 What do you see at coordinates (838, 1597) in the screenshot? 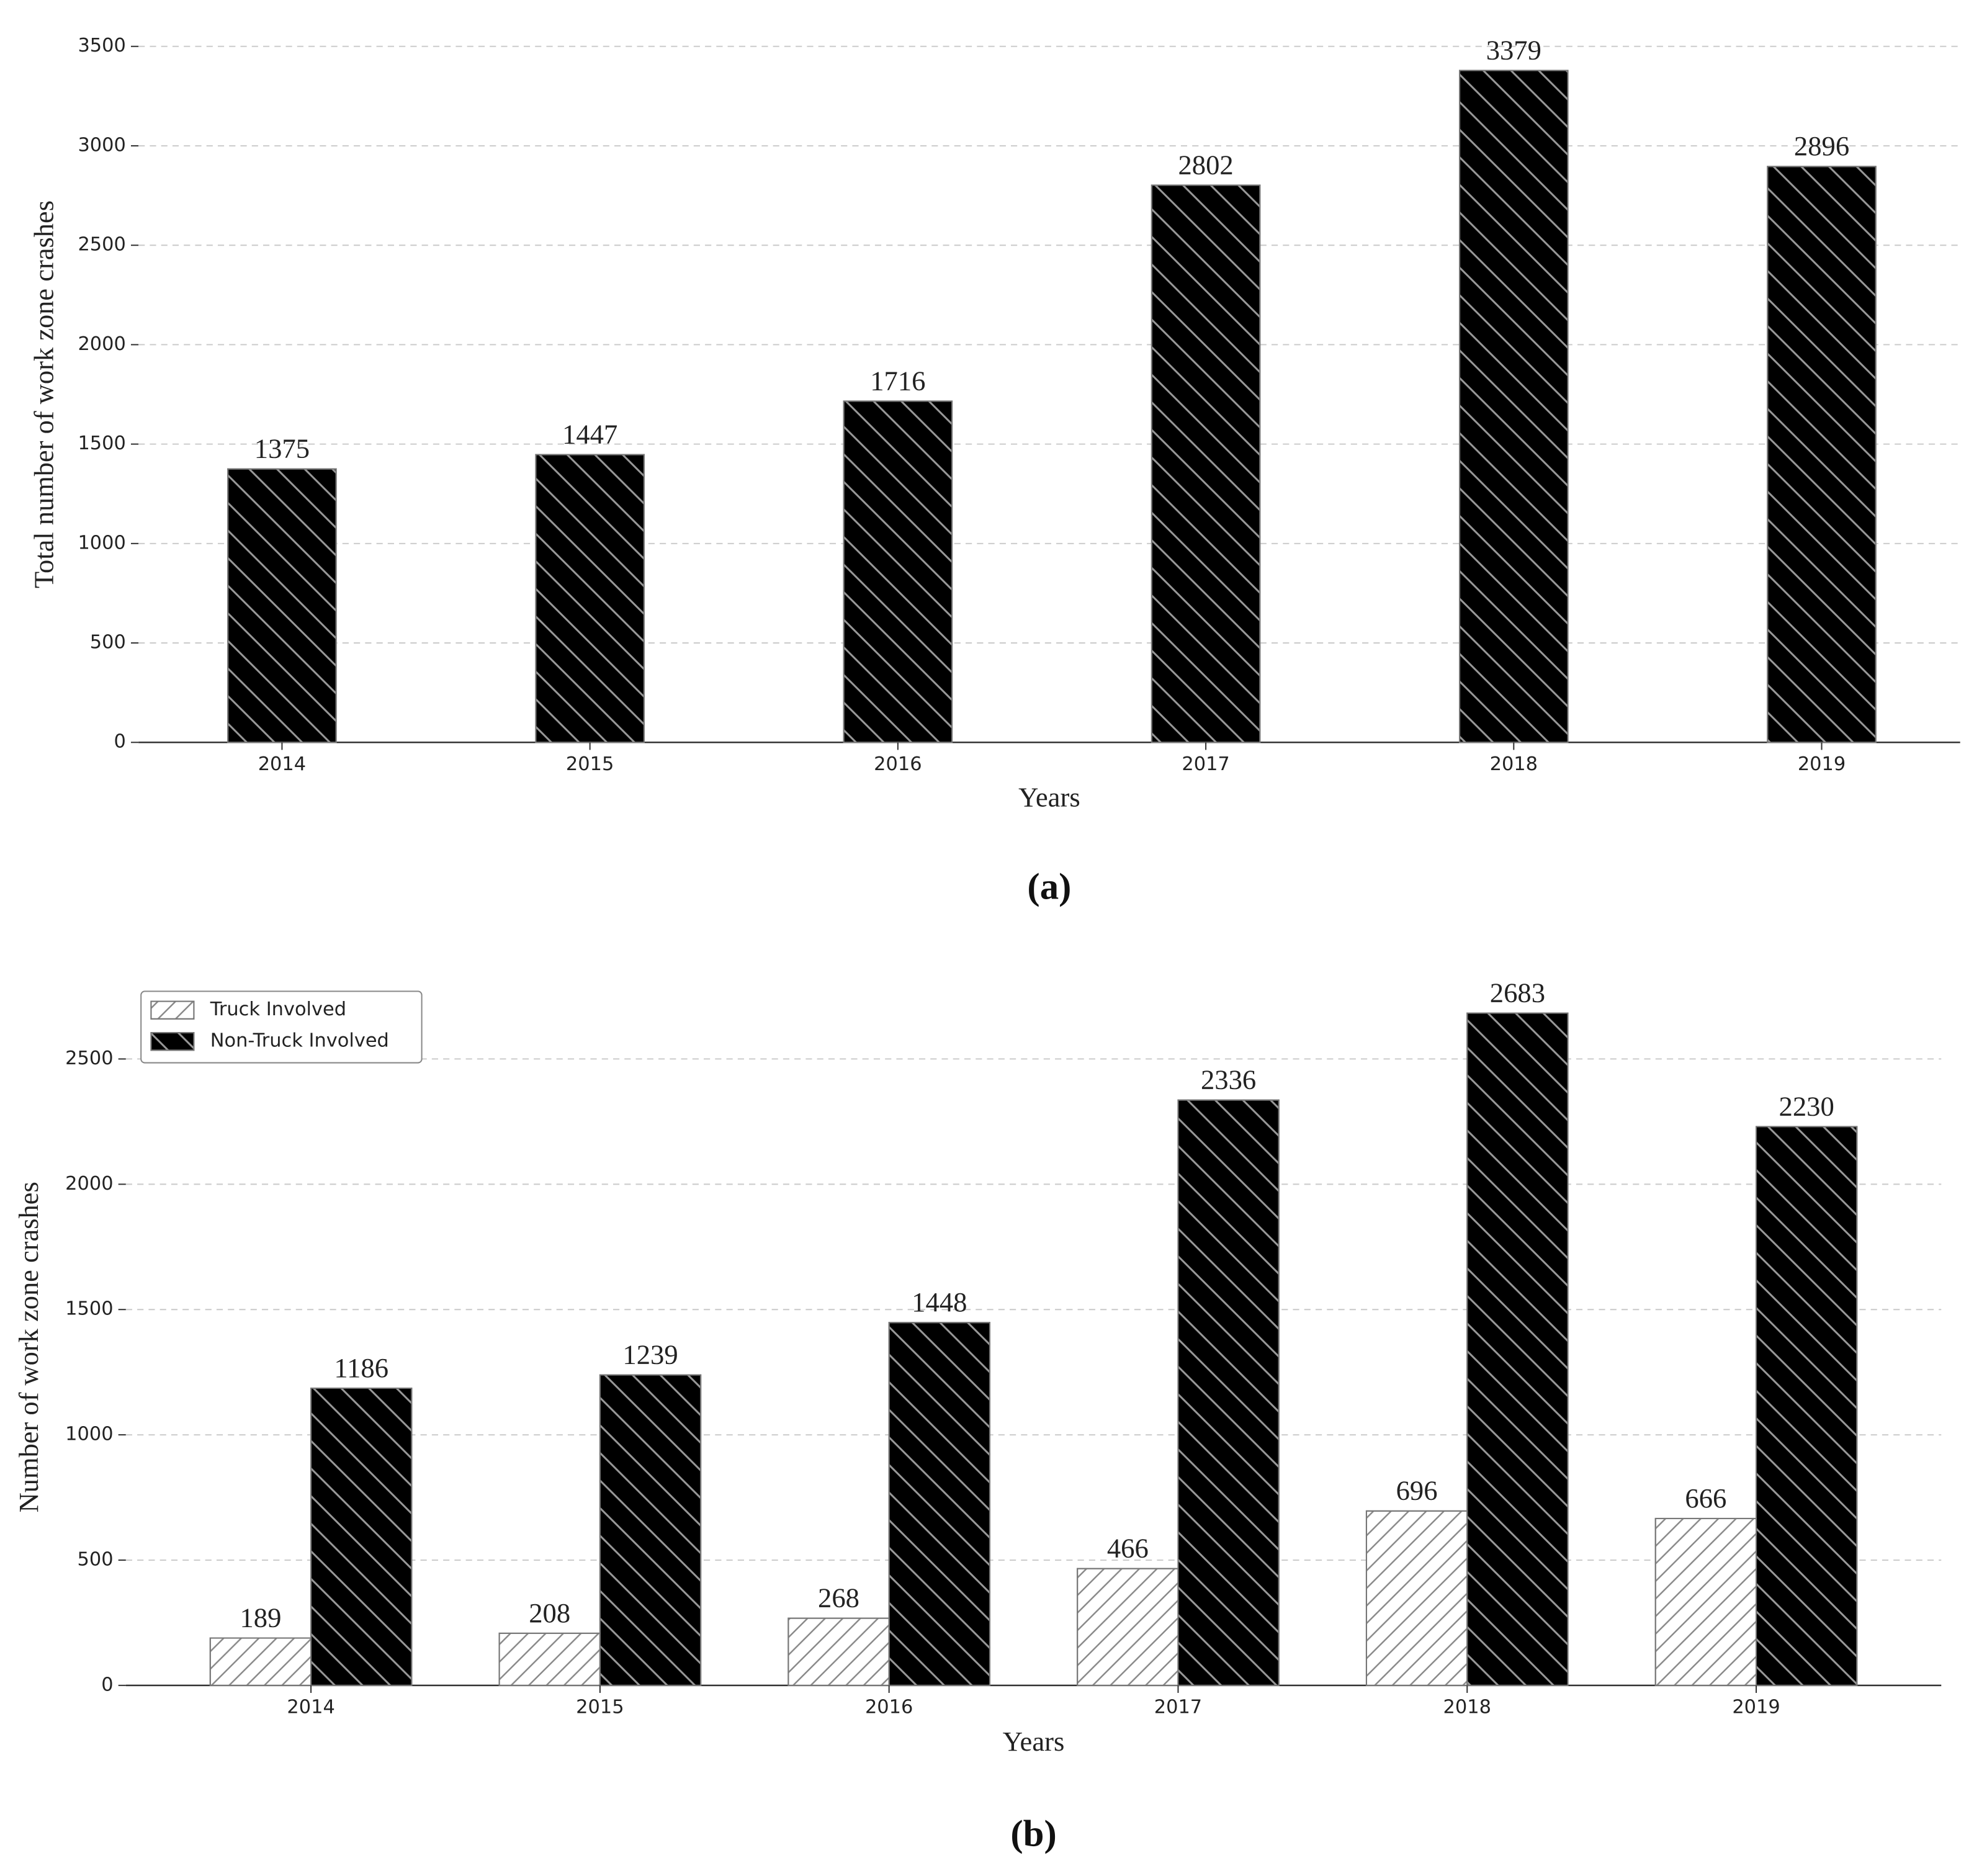
I see `data-label: 268` at bounding box center [838, 1597].